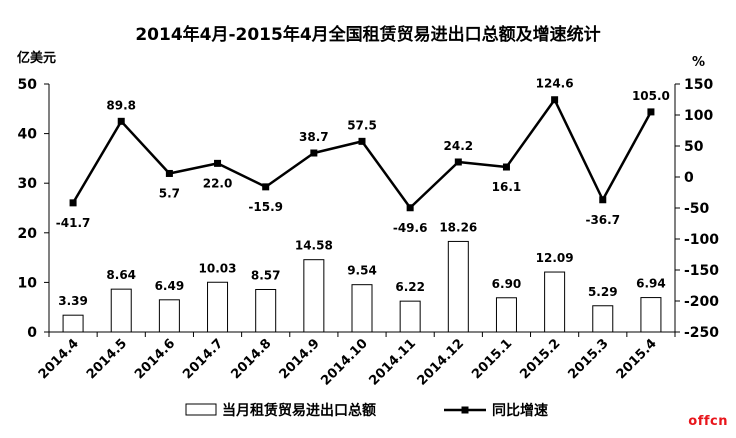 This screenshot has width=736, height=438. Describe the element at coordinates (314, 137) in the screenshot. I see `line-value-label: 38.7` at that location.